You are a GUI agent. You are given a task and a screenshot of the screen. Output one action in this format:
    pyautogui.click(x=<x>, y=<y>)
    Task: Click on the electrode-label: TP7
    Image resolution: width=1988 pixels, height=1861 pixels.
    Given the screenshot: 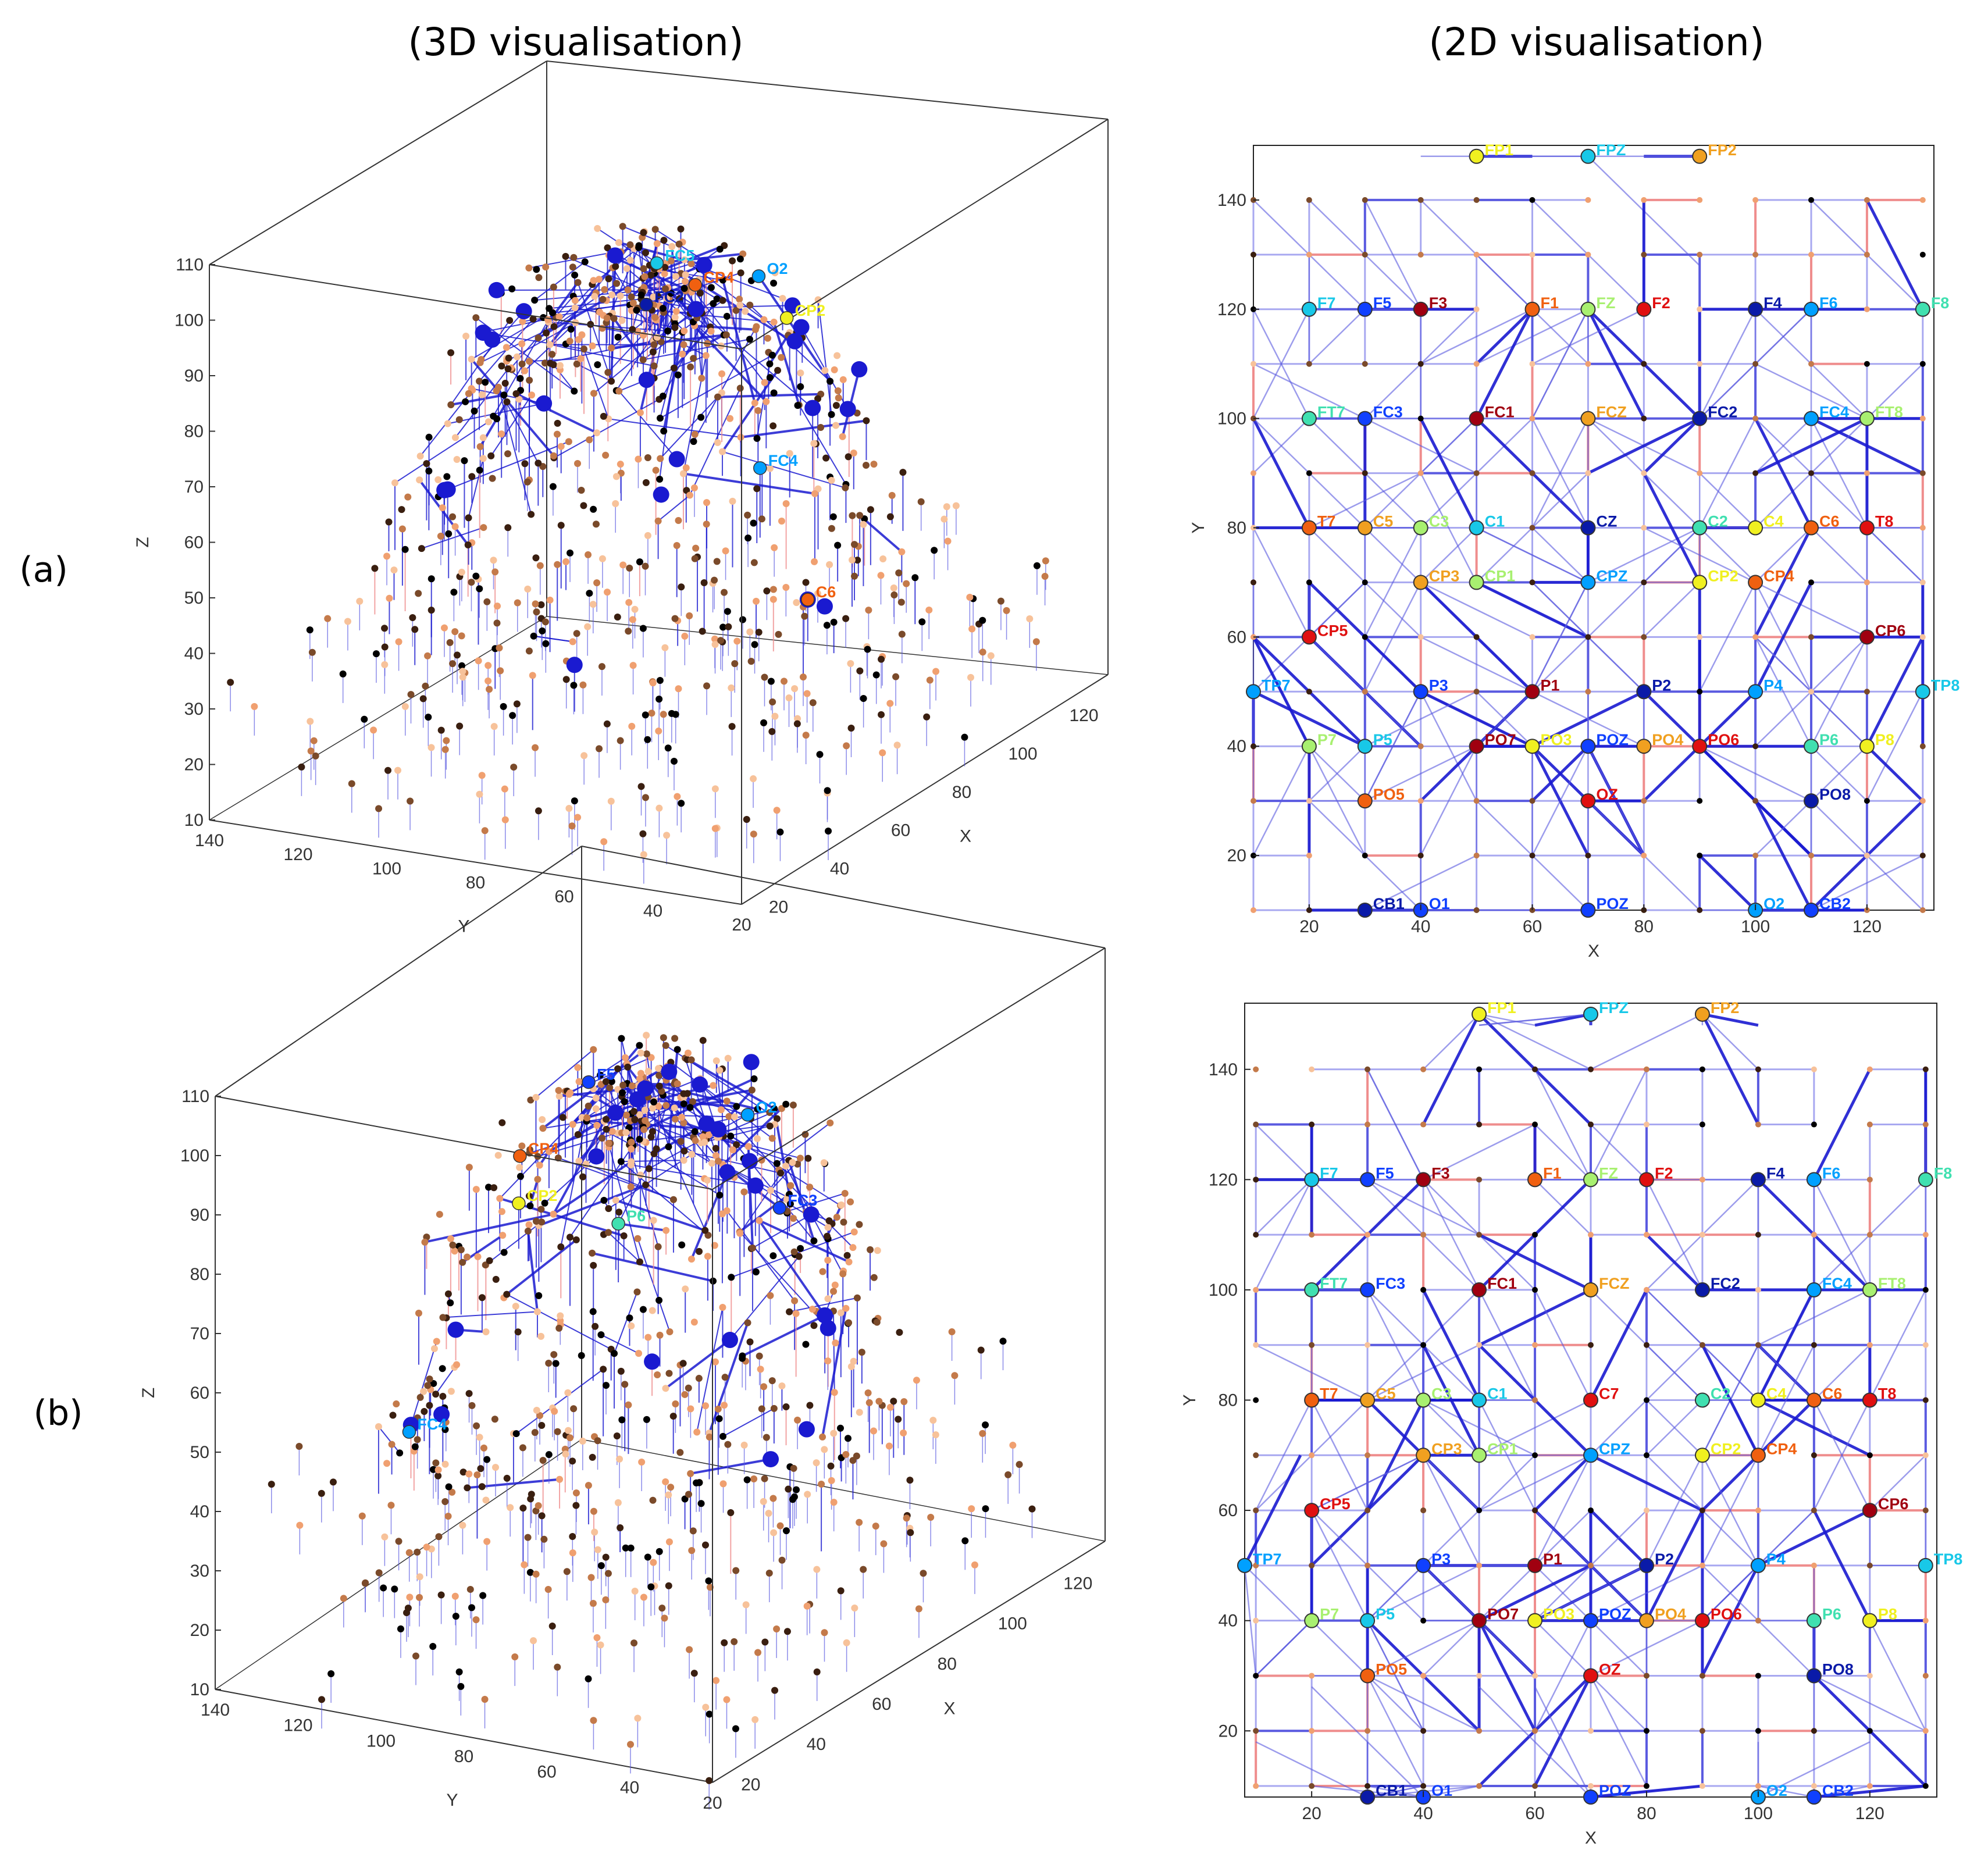 What is the action you would take?
    pyautogui.click(x=1276, y=685)
    